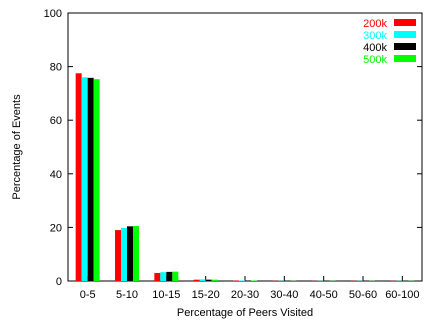  What do you see at coordinates (405, 58) in the screenshot?
I see `legend-swatch-500k` at bounding box center [405, 58].